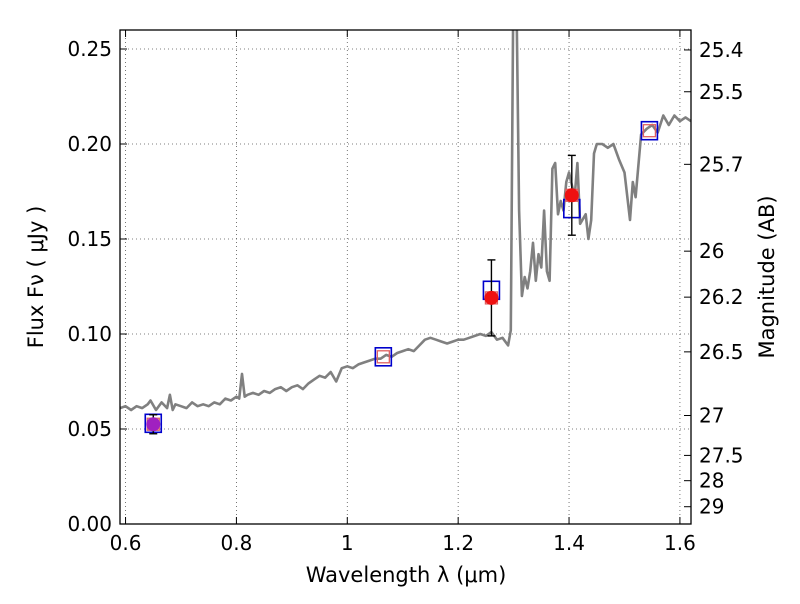 This screenshot has width=800, height=604. What do you see at coordinates (237, 543) in the screenshot?
I see `x-tick-label: 0.8` at bounding box center [237, 543].